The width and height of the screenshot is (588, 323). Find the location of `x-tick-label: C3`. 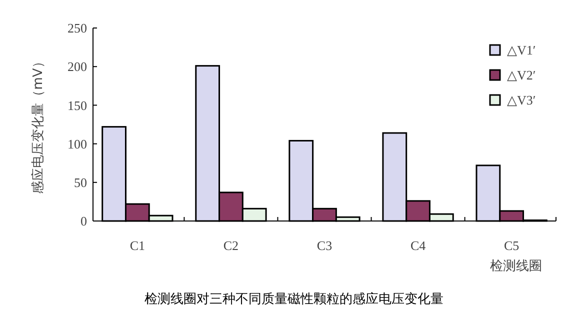

x-tick-label: C3 is located at coordinates (324, 245).